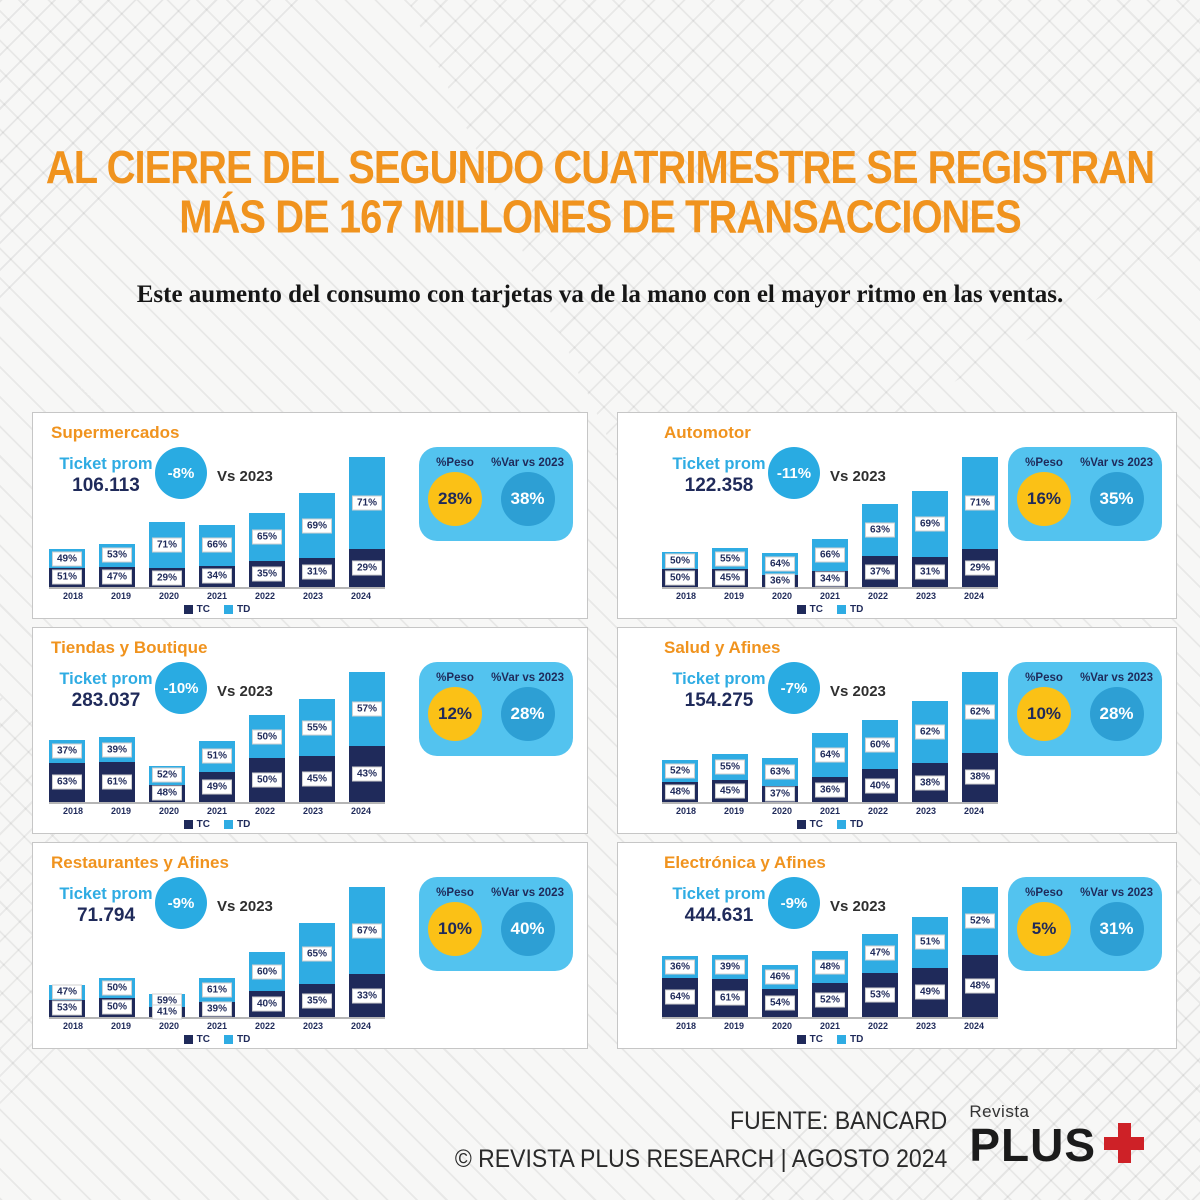  Describe the element at coordinates (858, 691) in the screenshot. I see `vs-2023-label: Vs 2023` at that location.